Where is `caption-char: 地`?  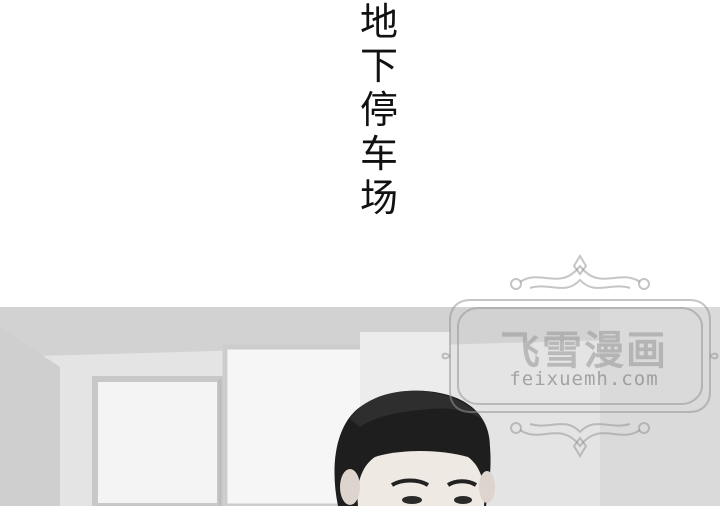
caption-char: 地 is located at coordinates (378, 22).